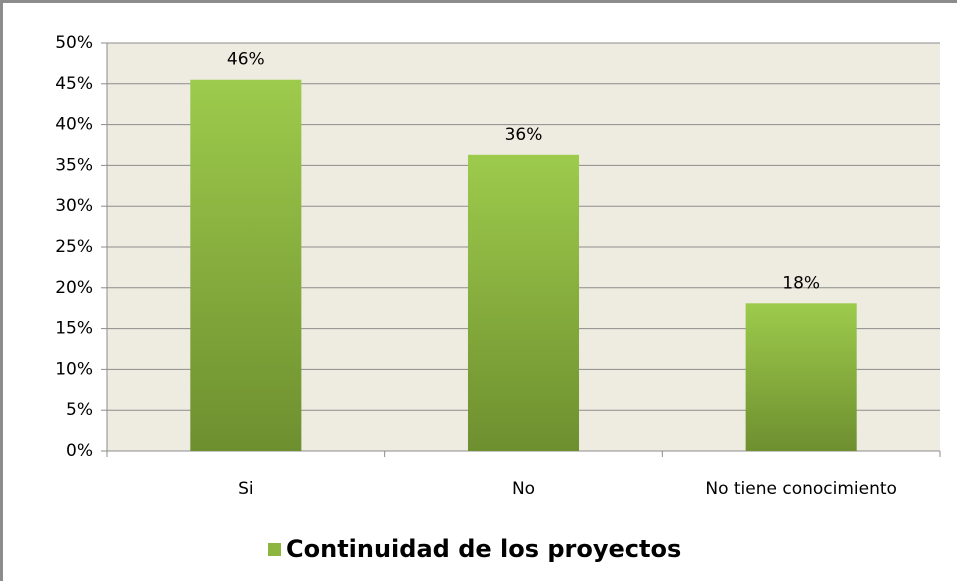 The height and width of the screenshot is (581, 957). I want to click on x-tick-label: No, so click(523, 489).